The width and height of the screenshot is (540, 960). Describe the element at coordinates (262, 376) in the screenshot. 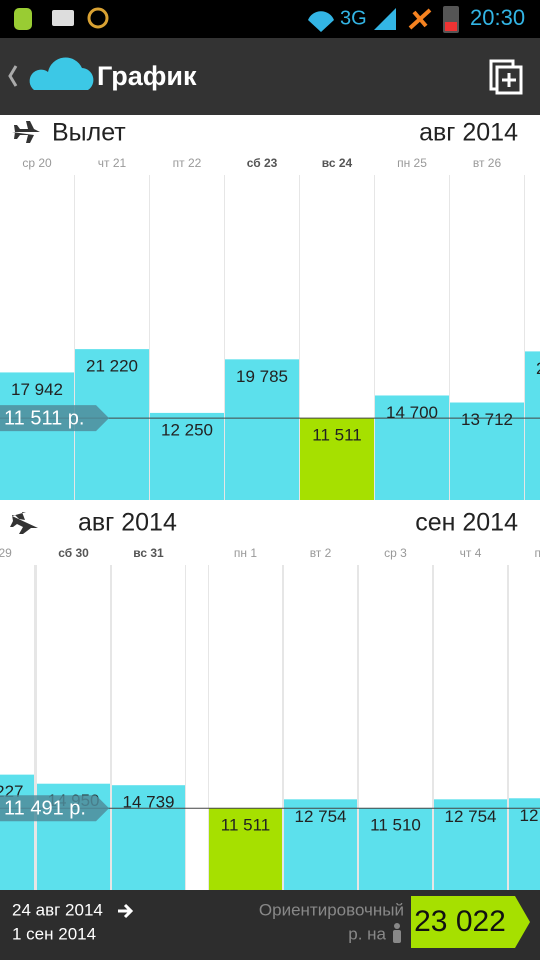

I see `price-label: 19 785` at that location.